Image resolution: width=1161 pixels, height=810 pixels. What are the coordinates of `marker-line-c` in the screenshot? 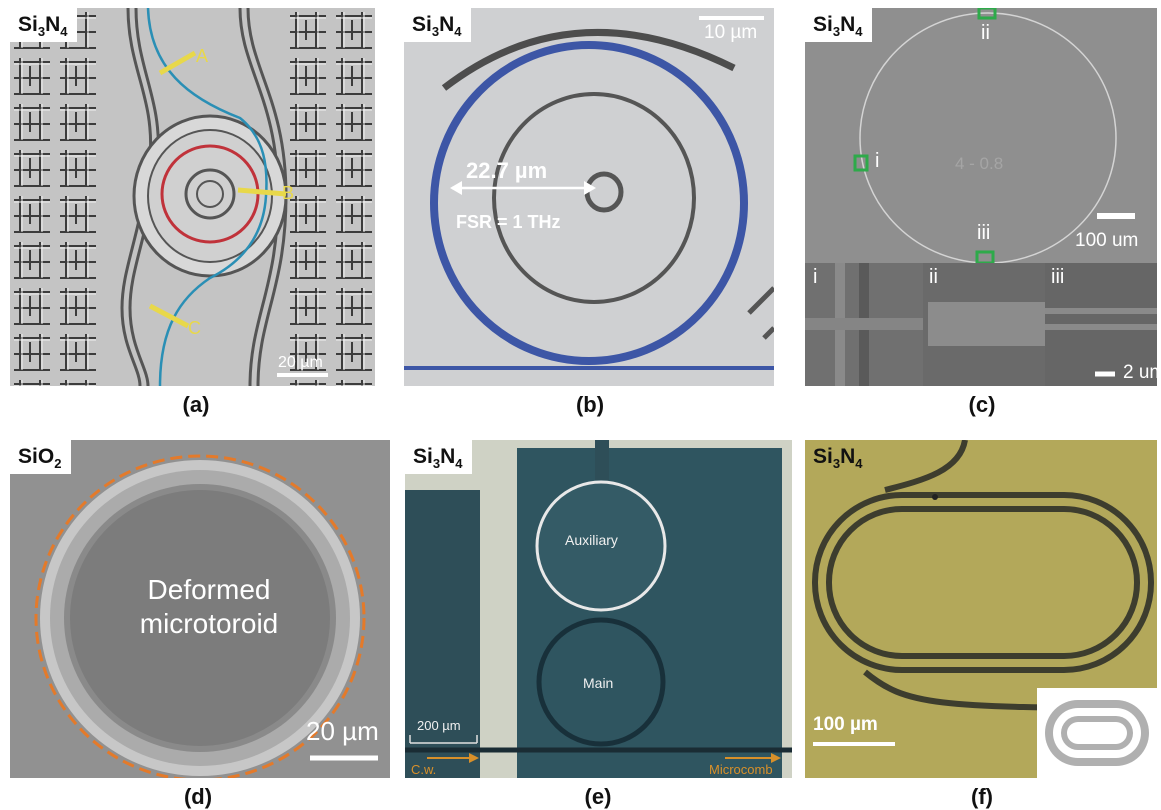 It's located at (169, 316).